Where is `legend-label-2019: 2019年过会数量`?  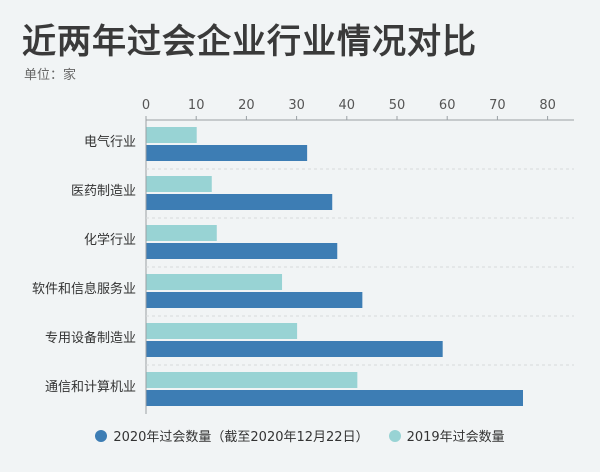
legend-label-2019: 2019年过会数量 is located at coordinates (455, 437).